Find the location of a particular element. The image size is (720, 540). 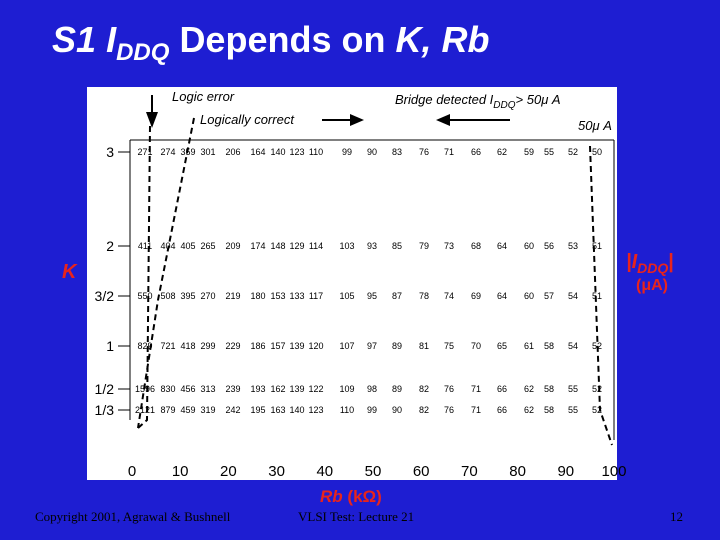

cell: 299 is located at coordinates (207, 346).